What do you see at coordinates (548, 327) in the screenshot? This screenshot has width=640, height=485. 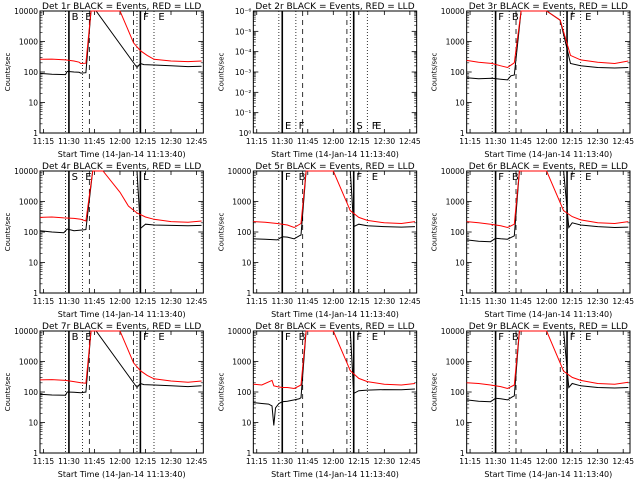 I see `chart-title: Det 9r BLACK = Events, RED = LLD` at bounding box center [548, 327].